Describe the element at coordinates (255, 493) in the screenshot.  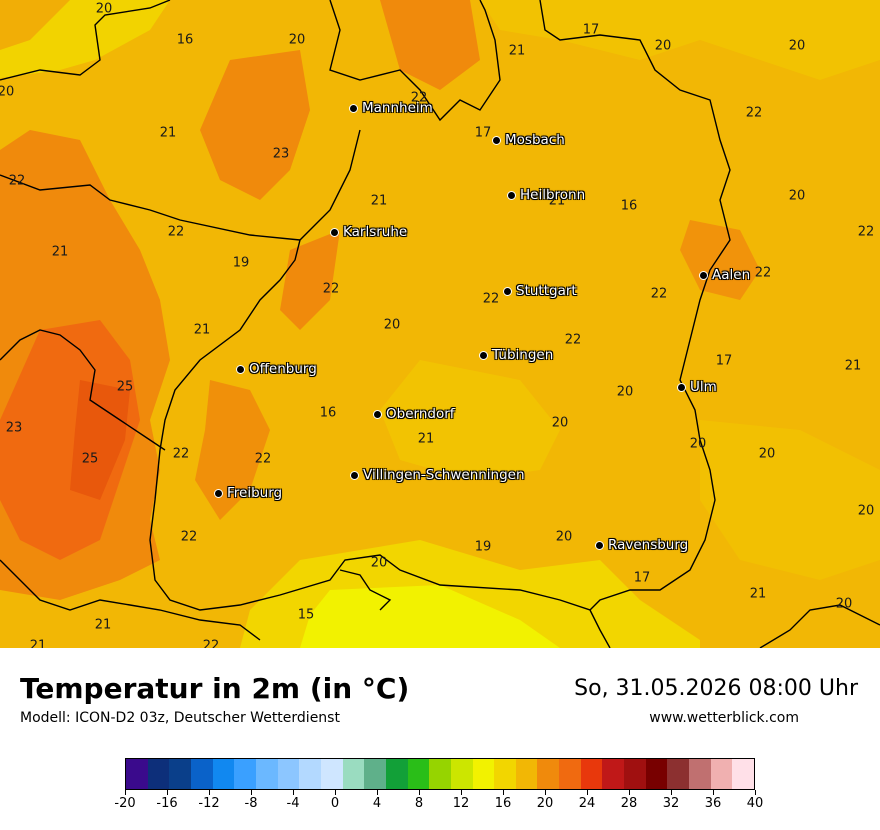
I see `city-name: Freiburg` at that location.